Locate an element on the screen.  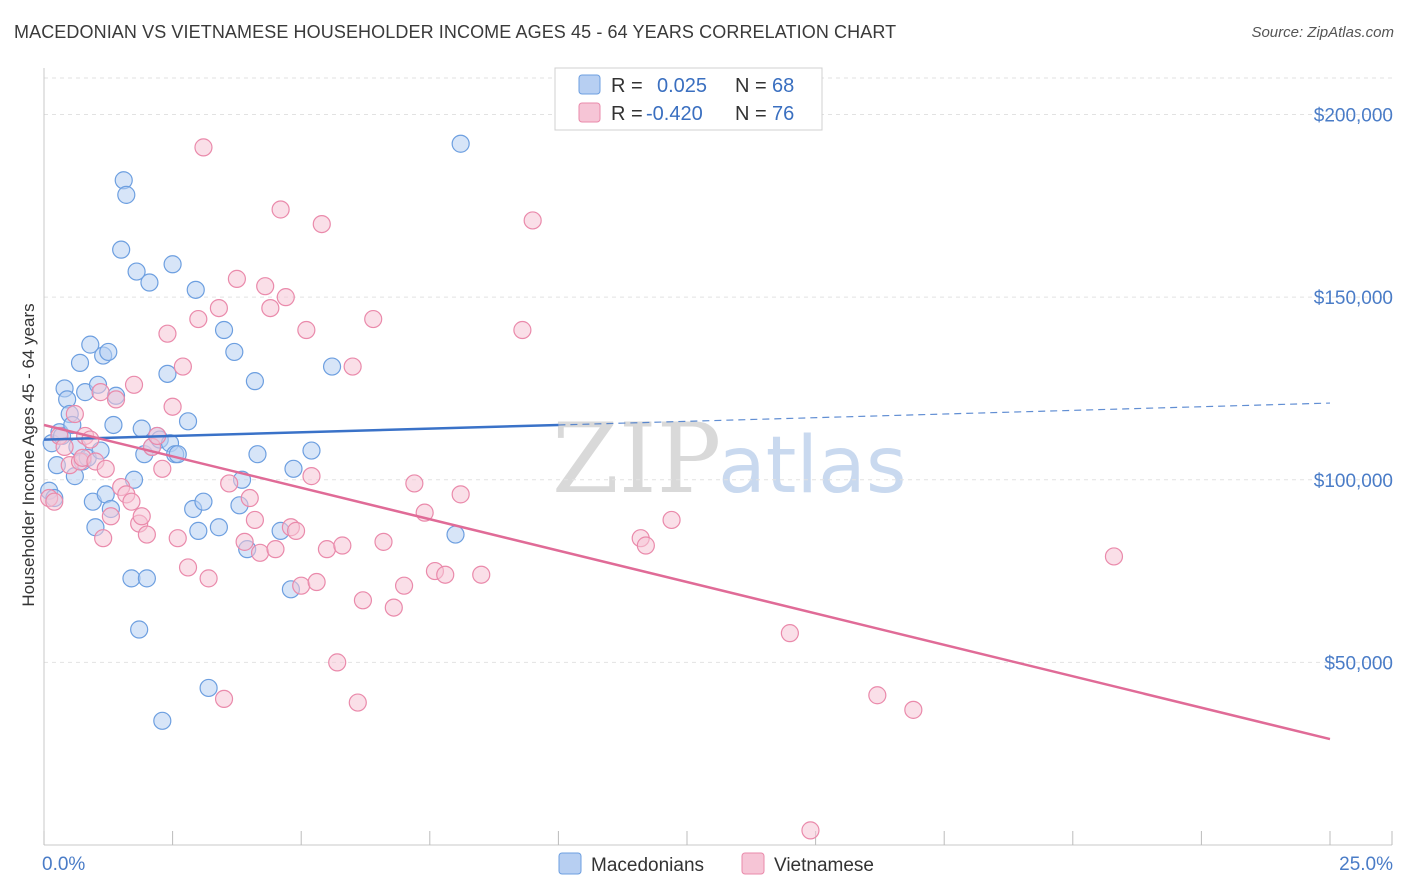
bottom-legend-swatch-pink is located at coordinates (753, 863).